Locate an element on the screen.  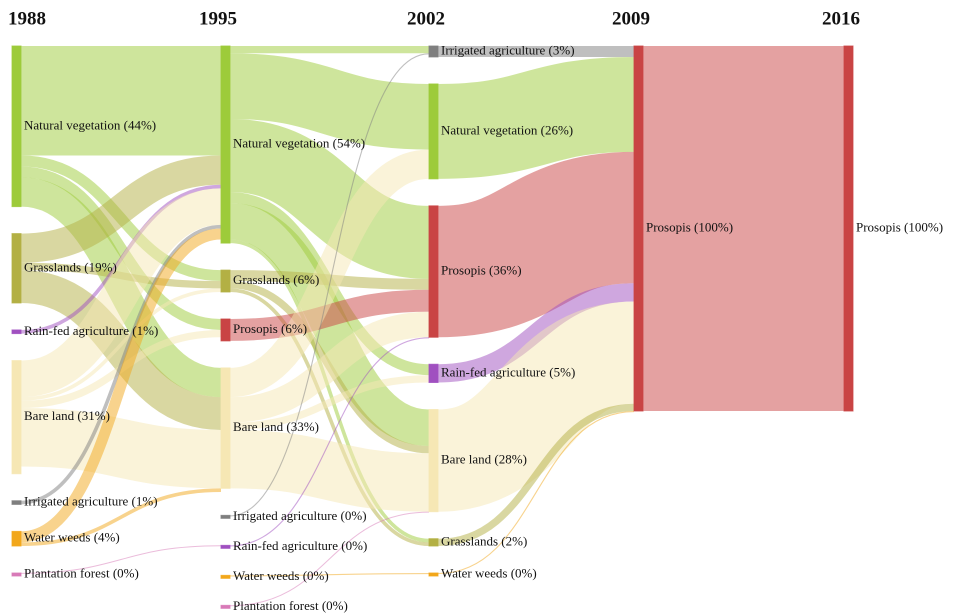
node-label: Water weeds (4%) is located at coordinates (72, 537).